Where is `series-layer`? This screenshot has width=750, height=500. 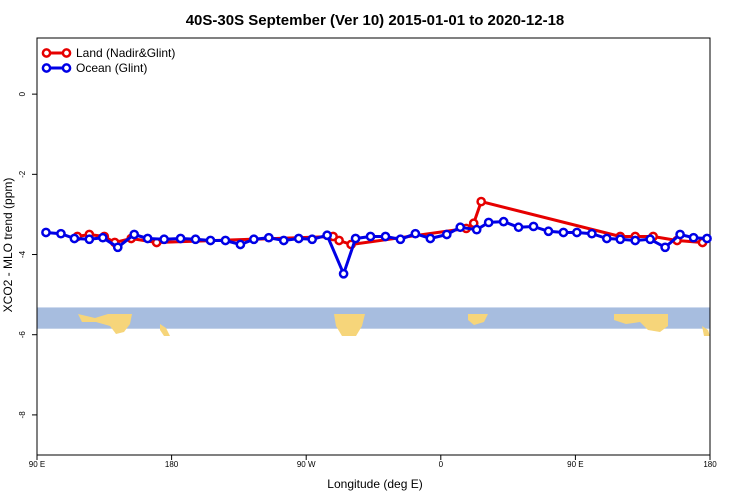 series-layer is located at coordinates (376, 237).